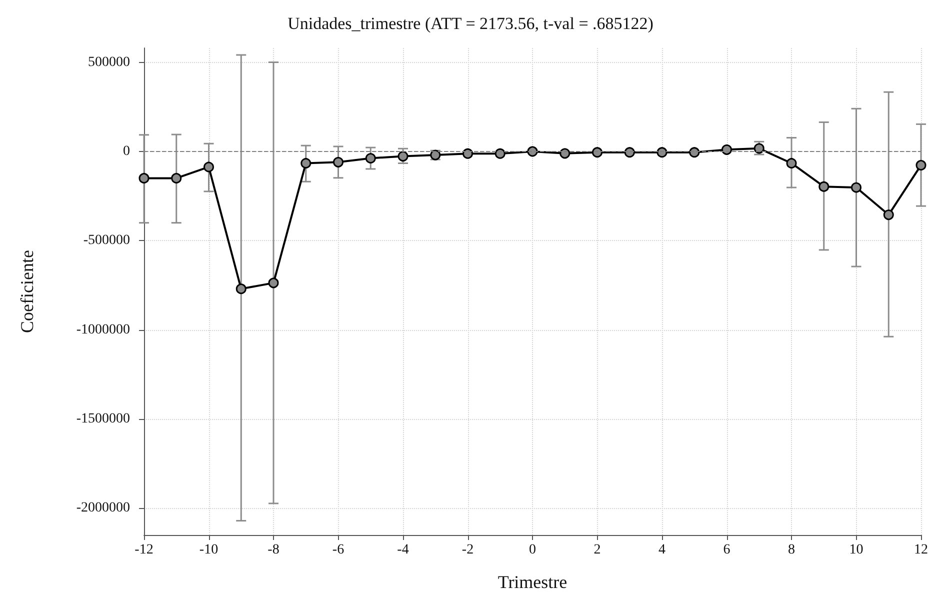  Describe the element at coordinates (274, 550) in the screenshot. I see `x-tick-label: -8` at that location.